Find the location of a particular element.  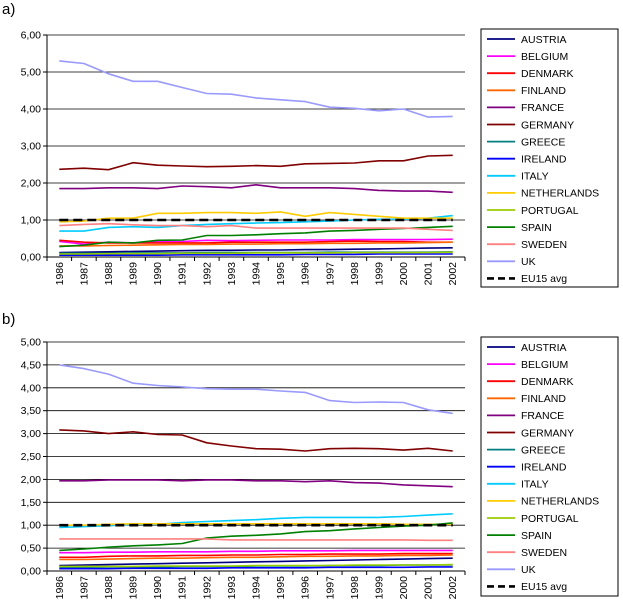

series-line-netherlands is located at coordinates (256, 217).